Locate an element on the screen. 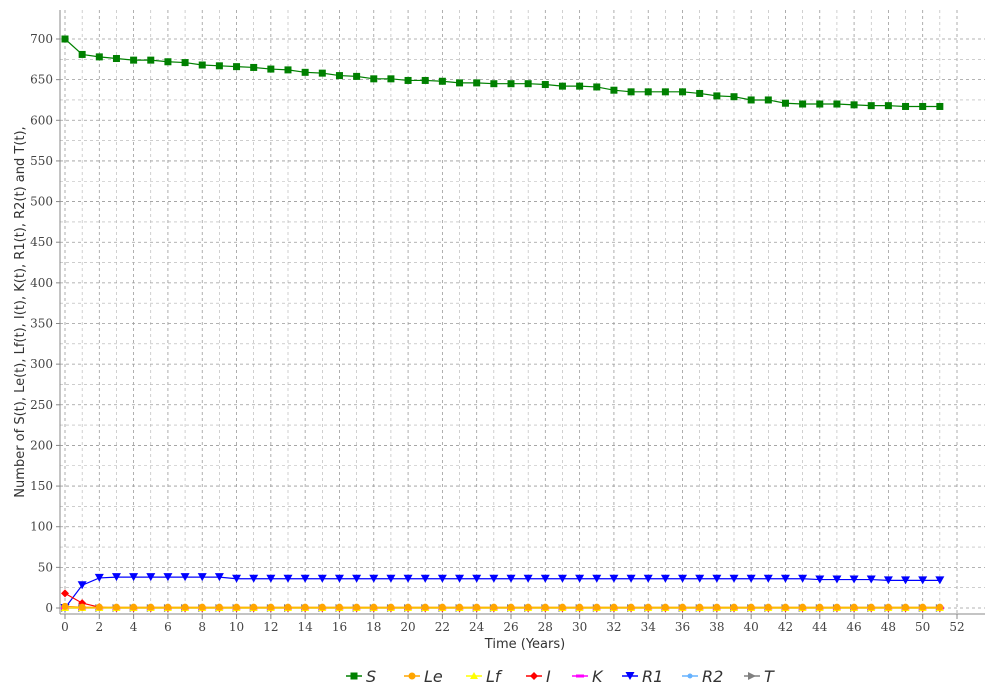 This screenshot has height=692, width=999. x-tick-label-28: 28 is located at coordinates (545, 627).